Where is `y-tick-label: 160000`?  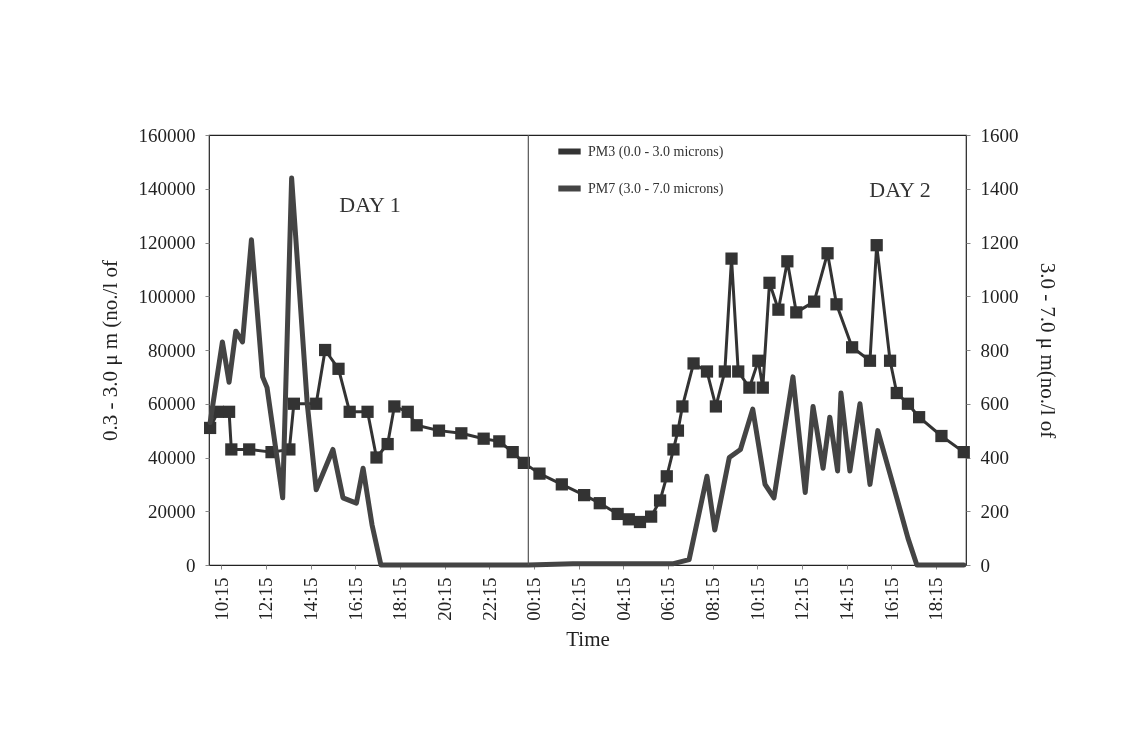 y-tick-label: 160000 is located at coordinates (167, 135).